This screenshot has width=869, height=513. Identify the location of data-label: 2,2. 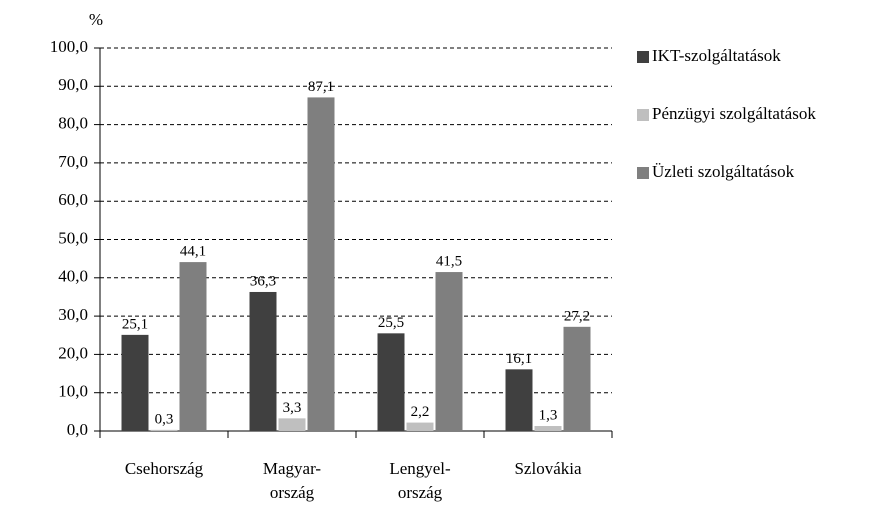
(420, 412).